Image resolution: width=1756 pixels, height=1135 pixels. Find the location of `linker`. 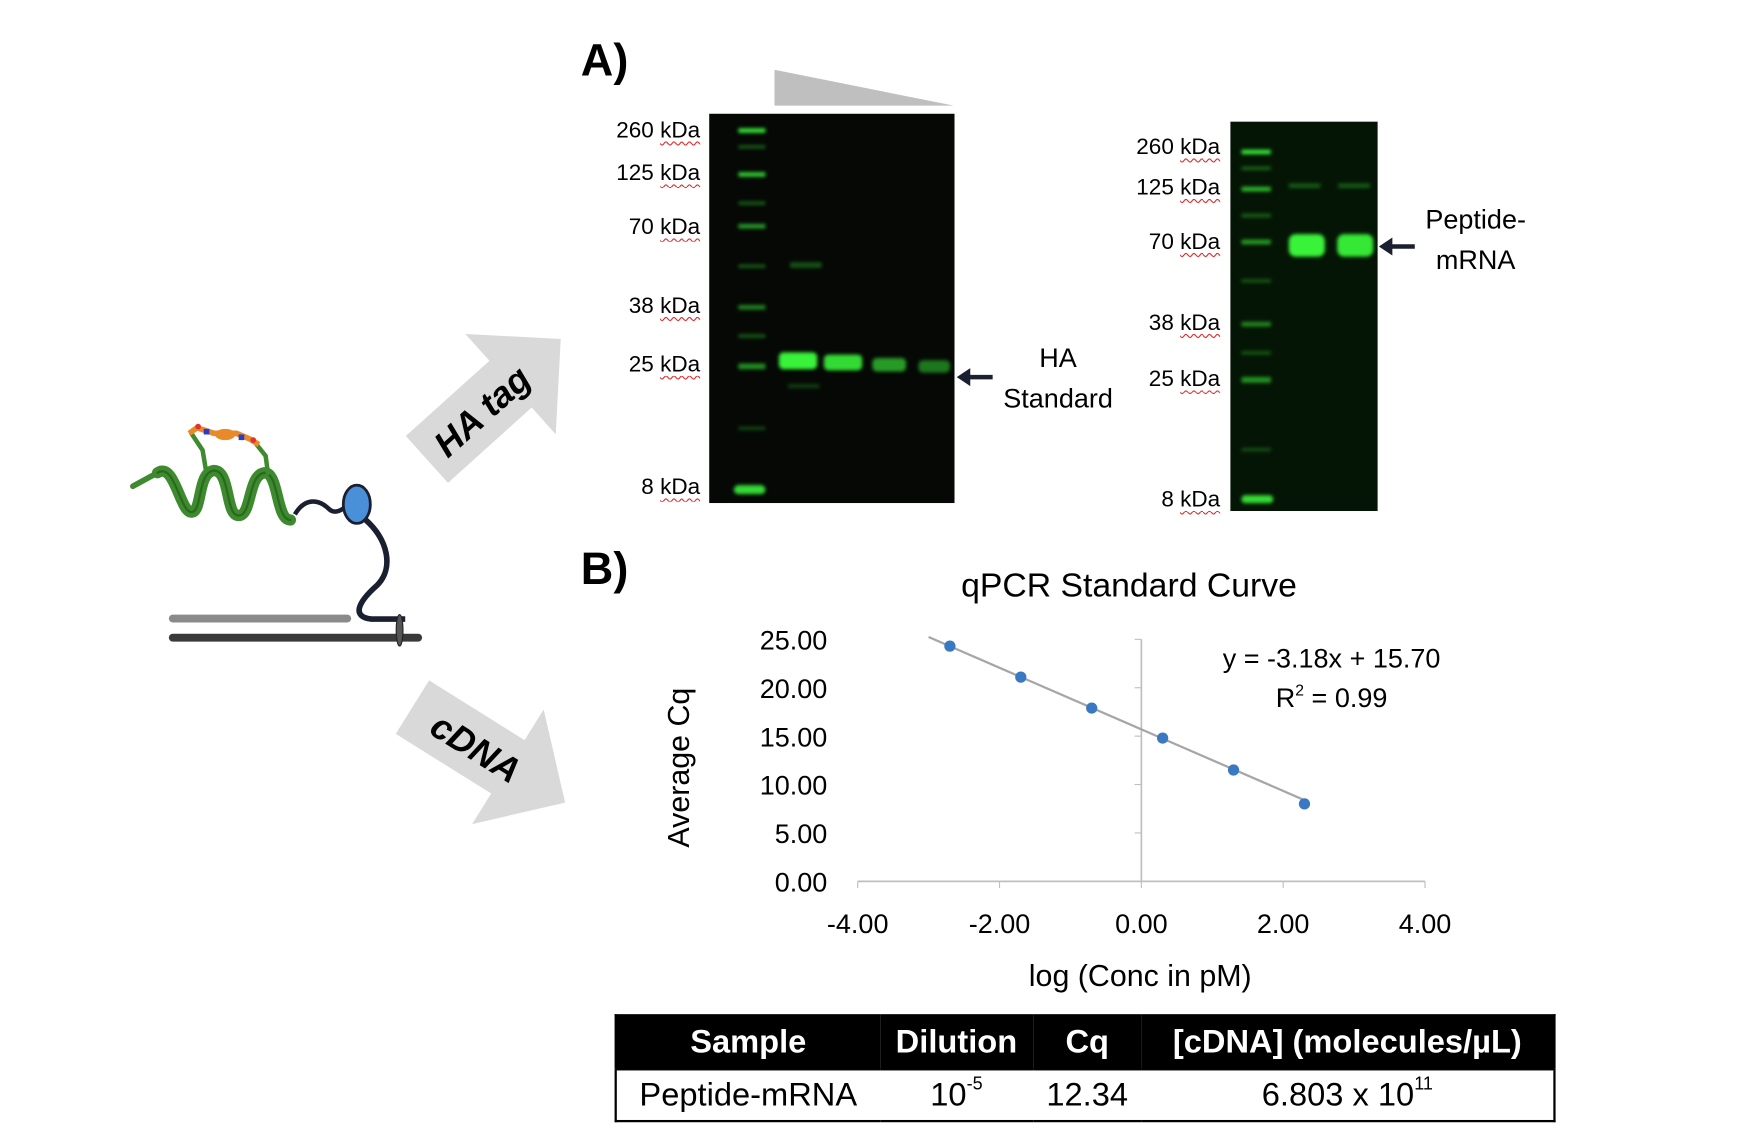

linker is located at coordinates (321, 507).